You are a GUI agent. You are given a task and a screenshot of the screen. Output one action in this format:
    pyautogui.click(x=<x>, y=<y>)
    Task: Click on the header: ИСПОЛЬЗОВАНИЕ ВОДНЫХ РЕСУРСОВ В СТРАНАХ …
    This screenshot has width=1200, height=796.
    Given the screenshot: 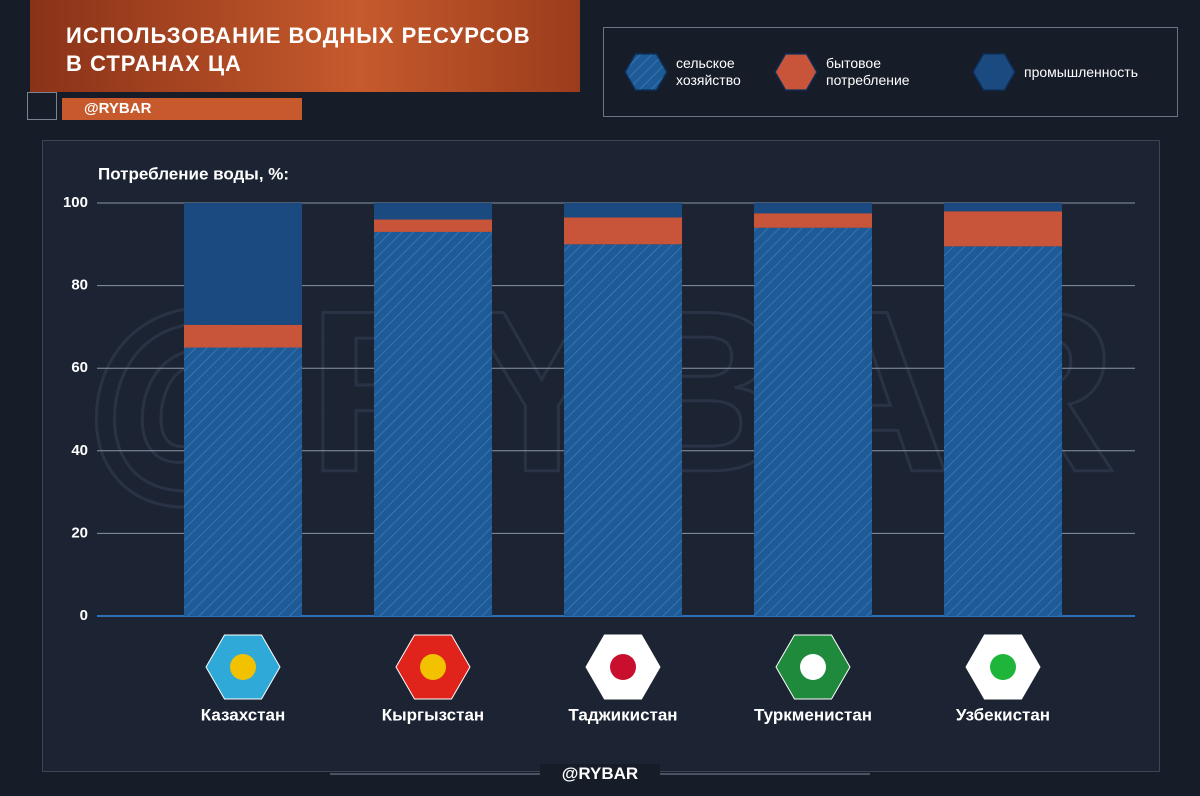 What is the action you would take?
    pyautogui.click(x=305, y=46)
    